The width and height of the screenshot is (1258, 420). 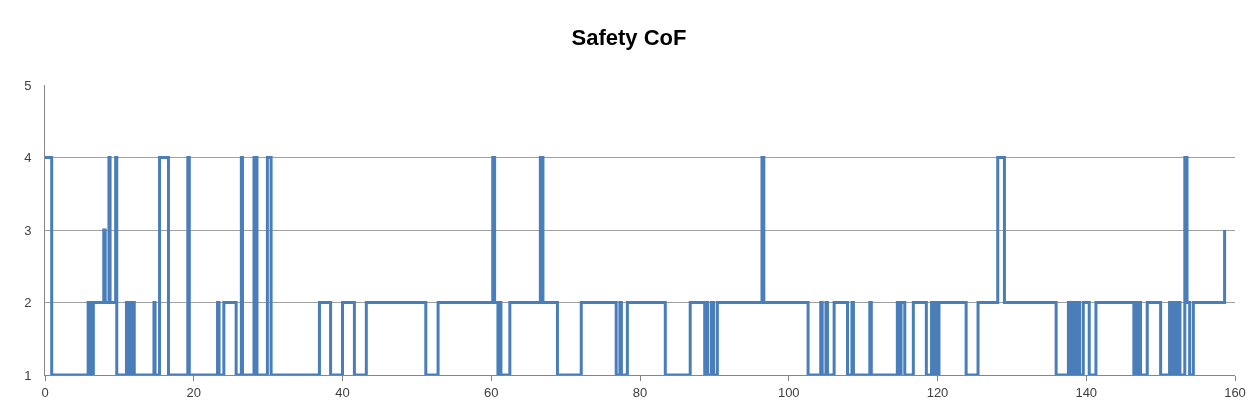 I want to click on x-tick-label: 120, so click(x=937, y=392).